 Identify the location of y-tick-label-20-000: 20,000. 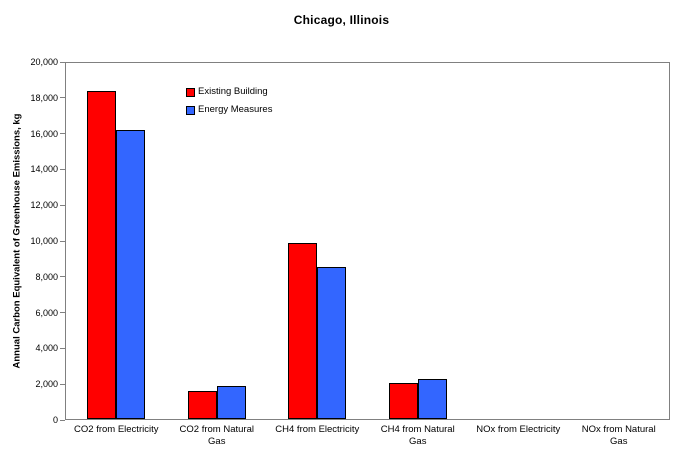
(44, 62).